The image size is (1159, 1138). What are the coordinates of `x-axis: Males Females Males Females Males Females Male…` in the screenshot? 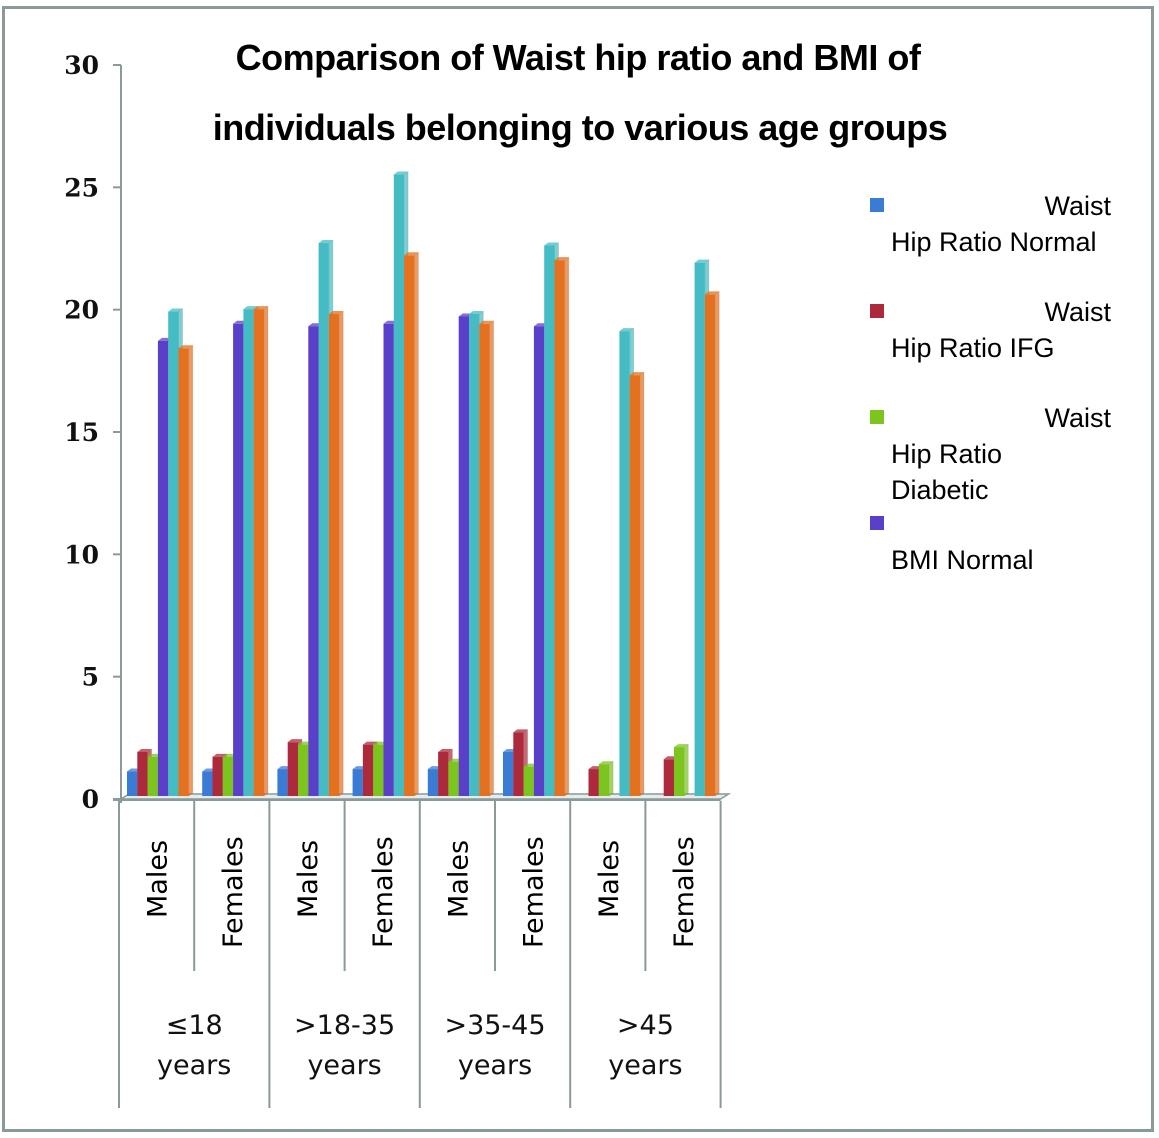 It's located at (420, 954).